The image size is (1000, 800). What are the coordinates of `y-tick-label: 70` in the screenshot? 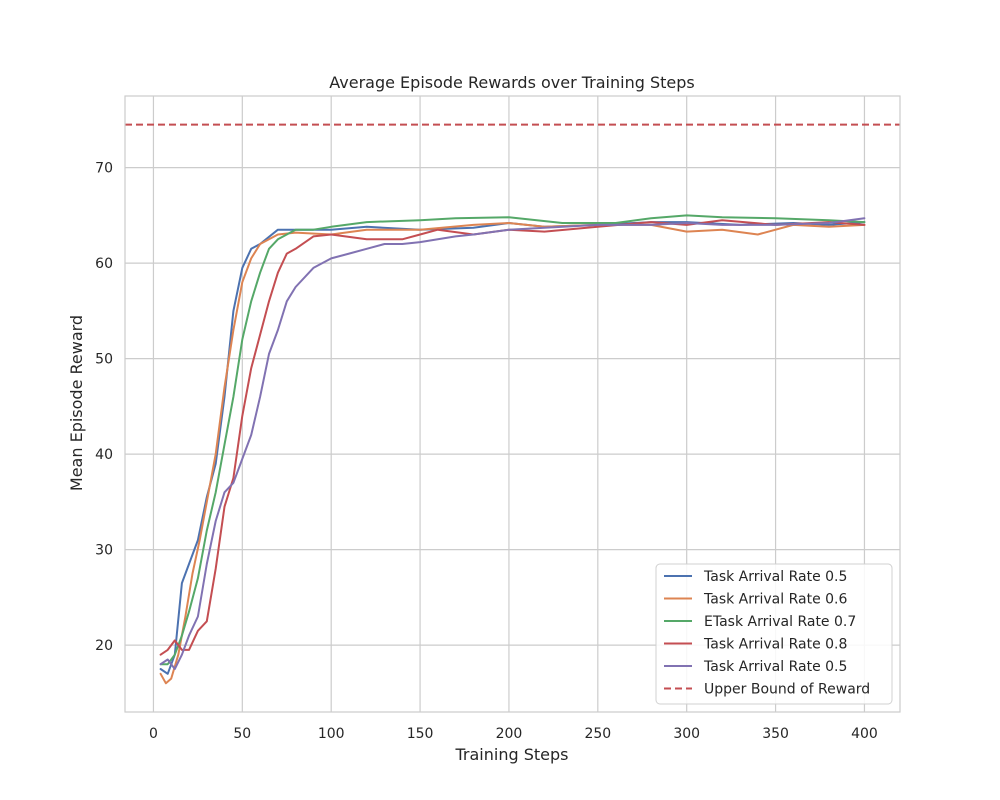 It's located at (104, 169).